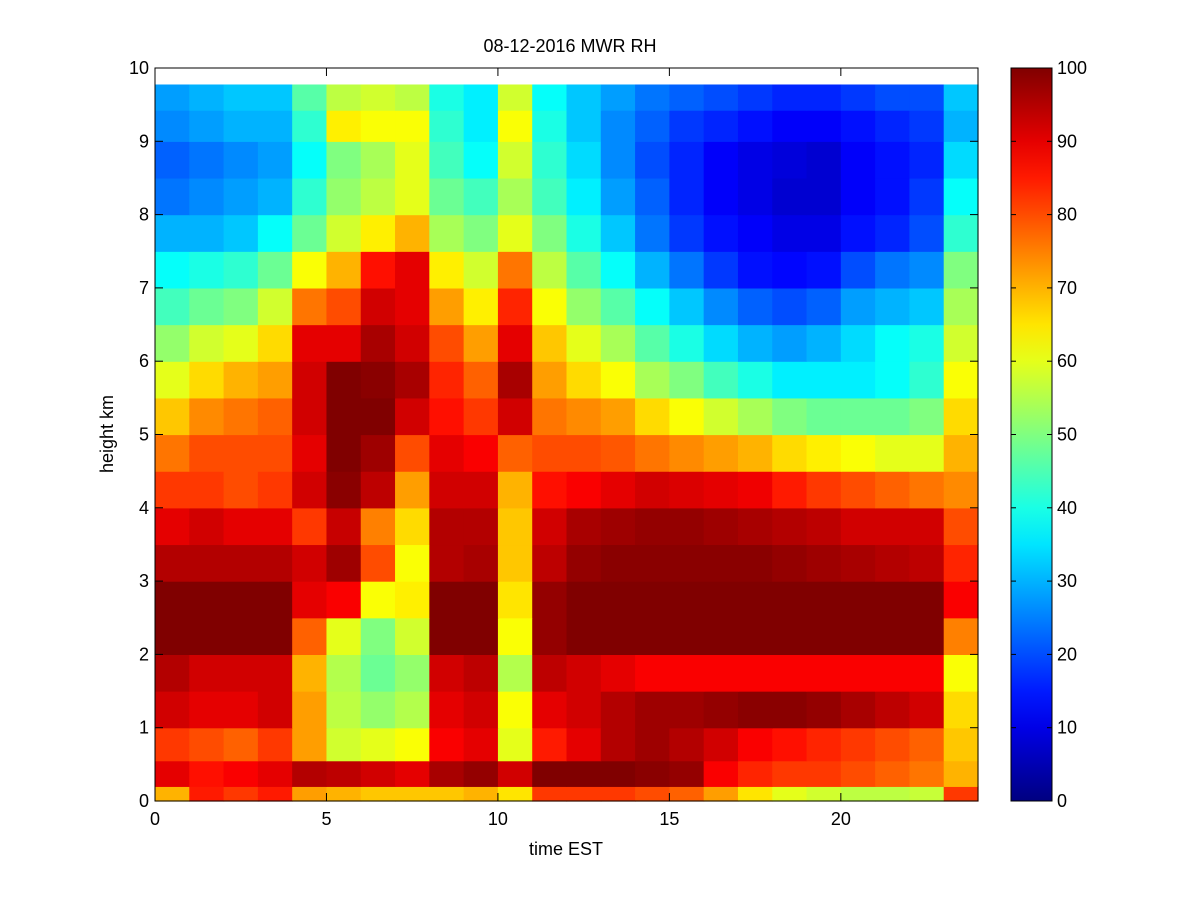 The image size is (1200, 905). I want to click on y-axis-label: height km, so click(107, 434).